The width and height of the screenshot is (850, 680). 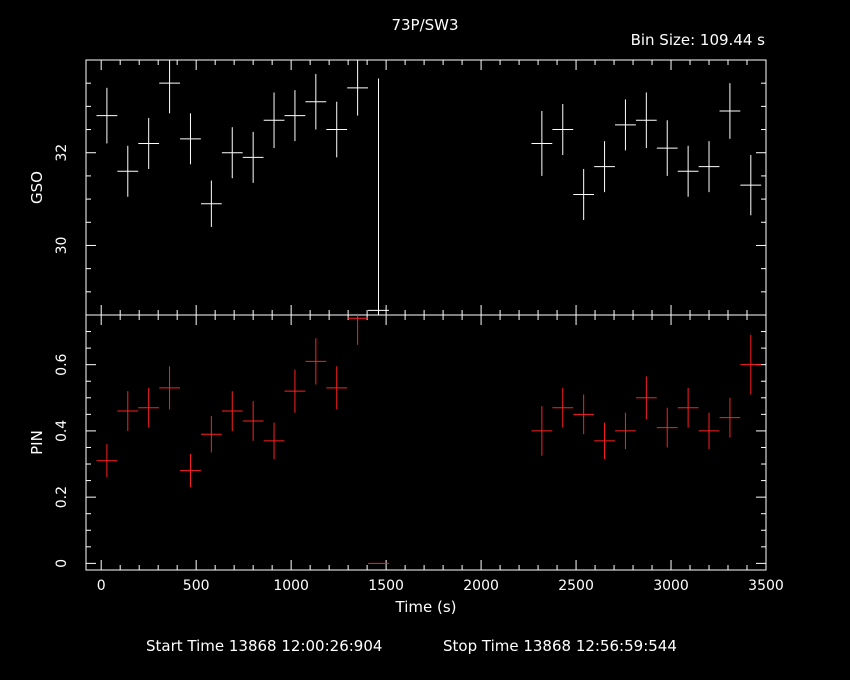 I want to click on y-tick-label: 0.4, so click(x=62, y=431).